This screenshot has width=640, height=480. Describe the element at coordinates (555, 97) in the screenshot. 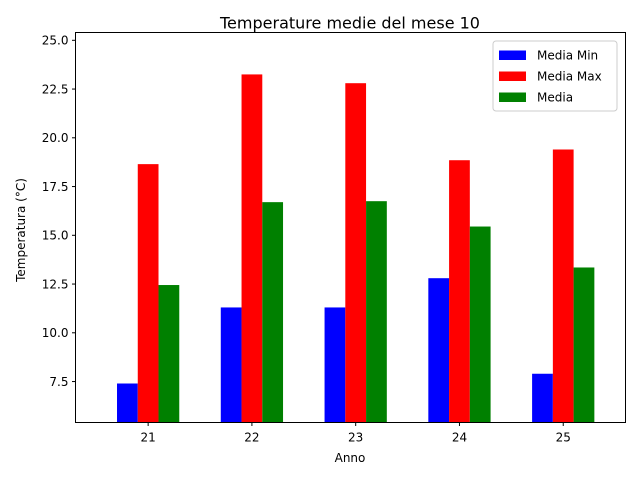

I see `legend-label-media: Media` at that location.